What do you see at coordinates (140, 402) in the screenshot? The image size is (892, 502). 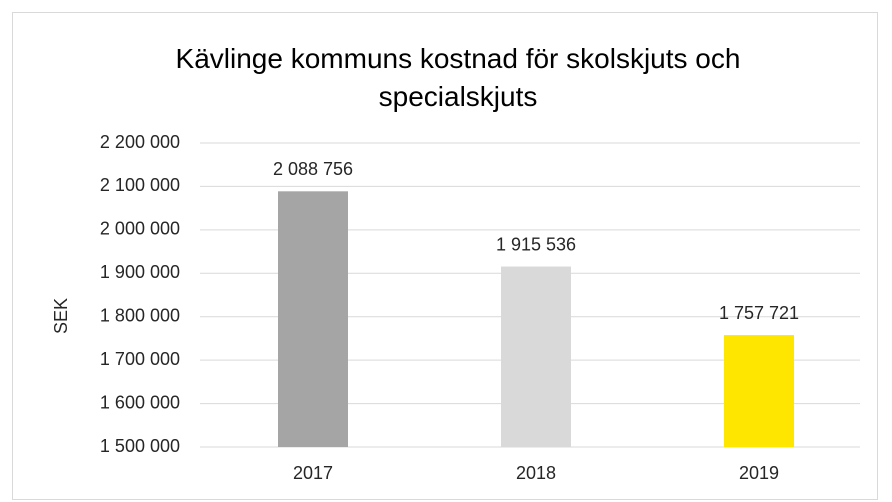 I see `y-tick-label: 1 600 000` at bounding box center [140, 402].